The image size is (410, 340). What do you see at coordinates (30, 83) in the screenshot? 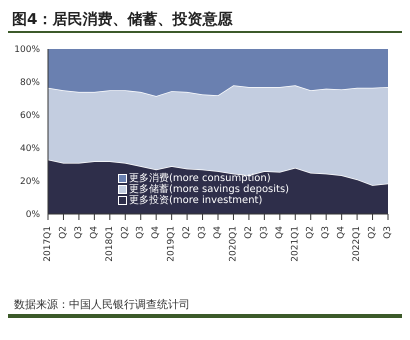
I see `y-tick-label: 80%` at bounding box center [30, 83].